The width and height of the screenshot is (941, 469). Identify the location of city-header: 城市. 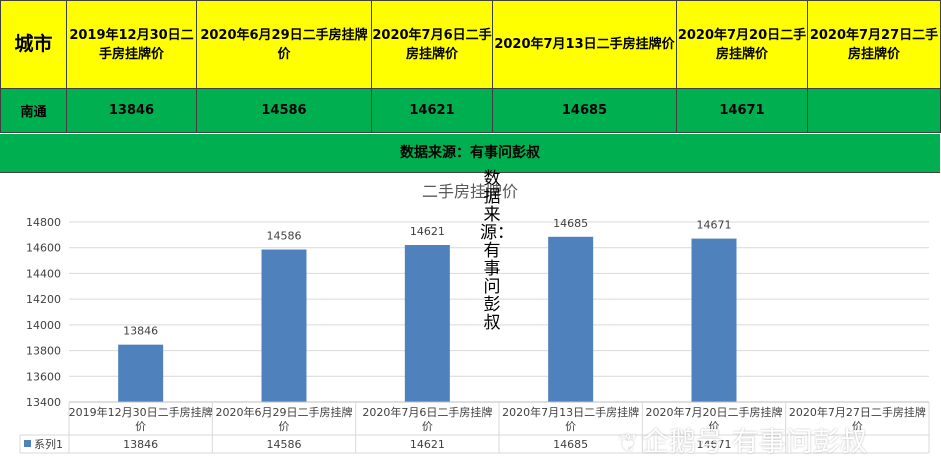
(33, 44).